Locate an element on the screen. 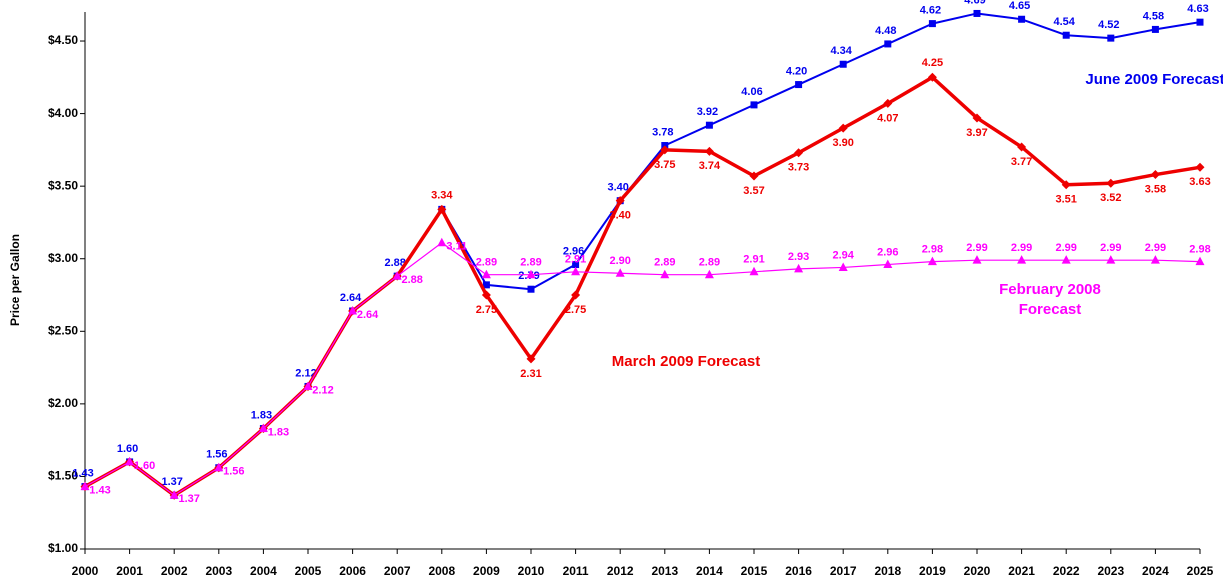  data-label: 2.93 is located at coordinates (798, 257).